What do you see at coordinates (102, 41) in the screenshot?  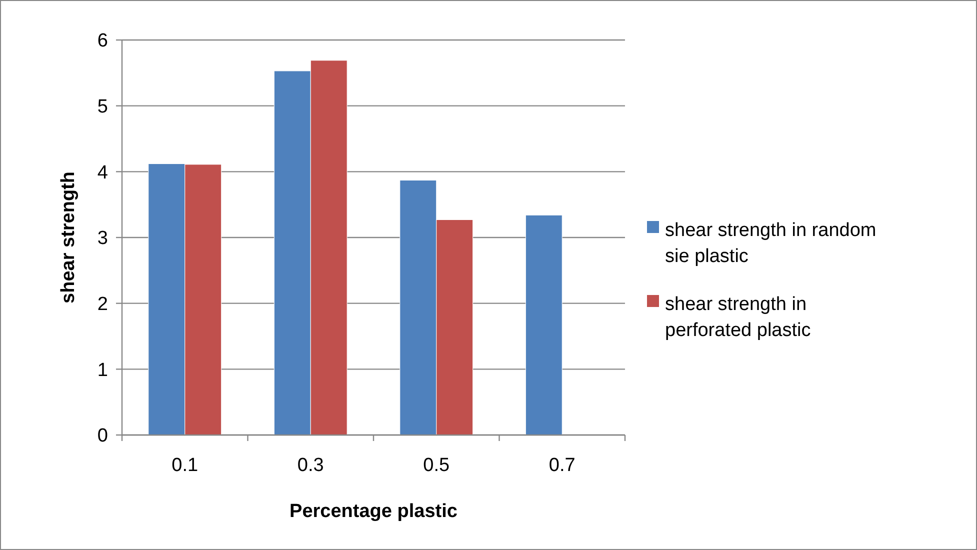 I see `y-tick-label: 6` at bounding box center [102, 41].